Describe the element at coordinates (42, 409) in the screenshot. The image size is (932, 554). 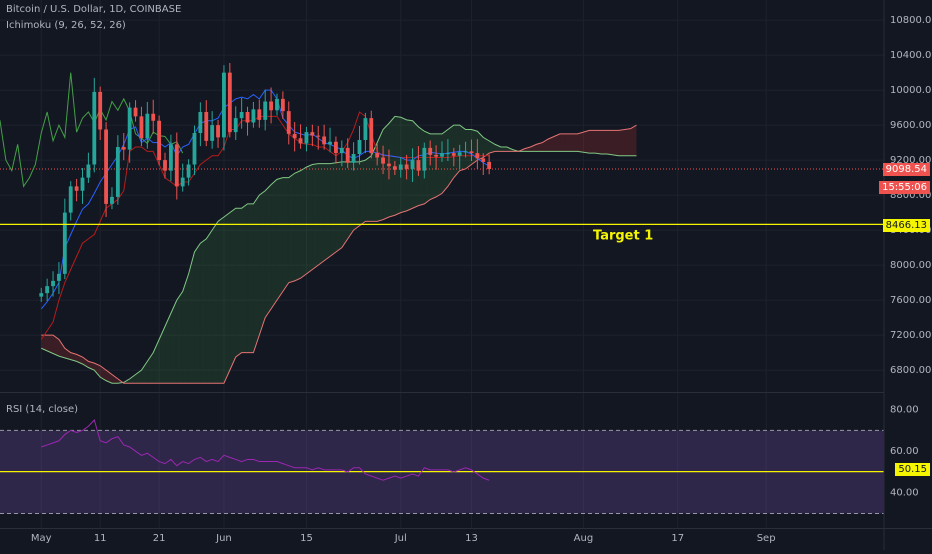
I see `rsi-legend: RSI (14, close)` at that location.